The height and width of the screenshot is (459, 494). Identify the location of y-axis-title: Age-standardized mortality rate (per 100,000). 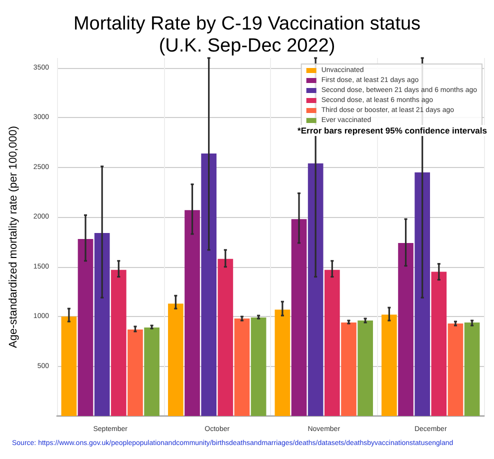
(14, 237).